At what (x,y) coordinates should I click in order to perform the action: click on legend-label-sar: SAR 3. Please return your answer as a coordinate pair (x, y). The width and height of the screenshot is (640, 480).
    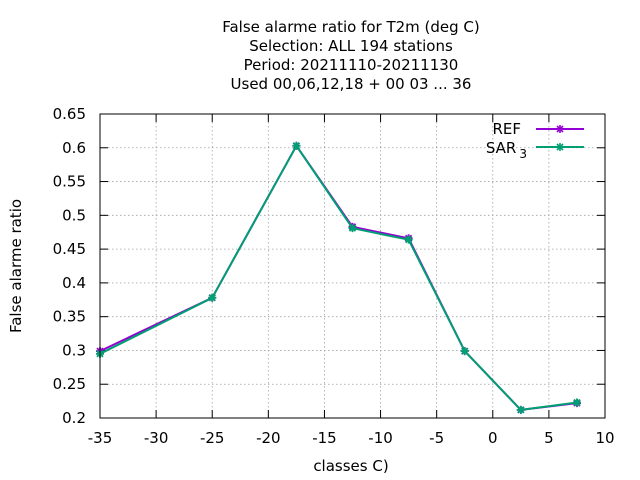
    Looking at the image, I should click on (506, 150).